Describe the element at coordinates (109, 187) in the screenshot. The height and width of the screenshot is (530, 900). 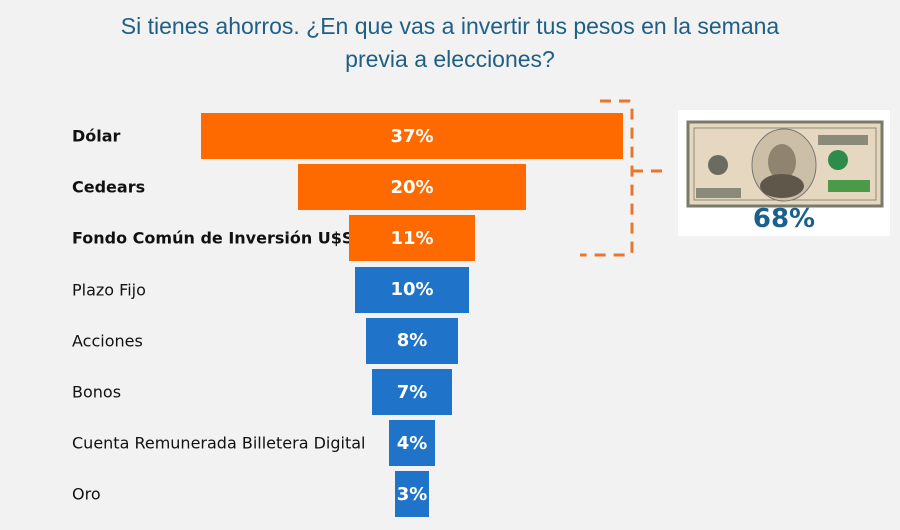
I see `category-label: Cedears` at that location.